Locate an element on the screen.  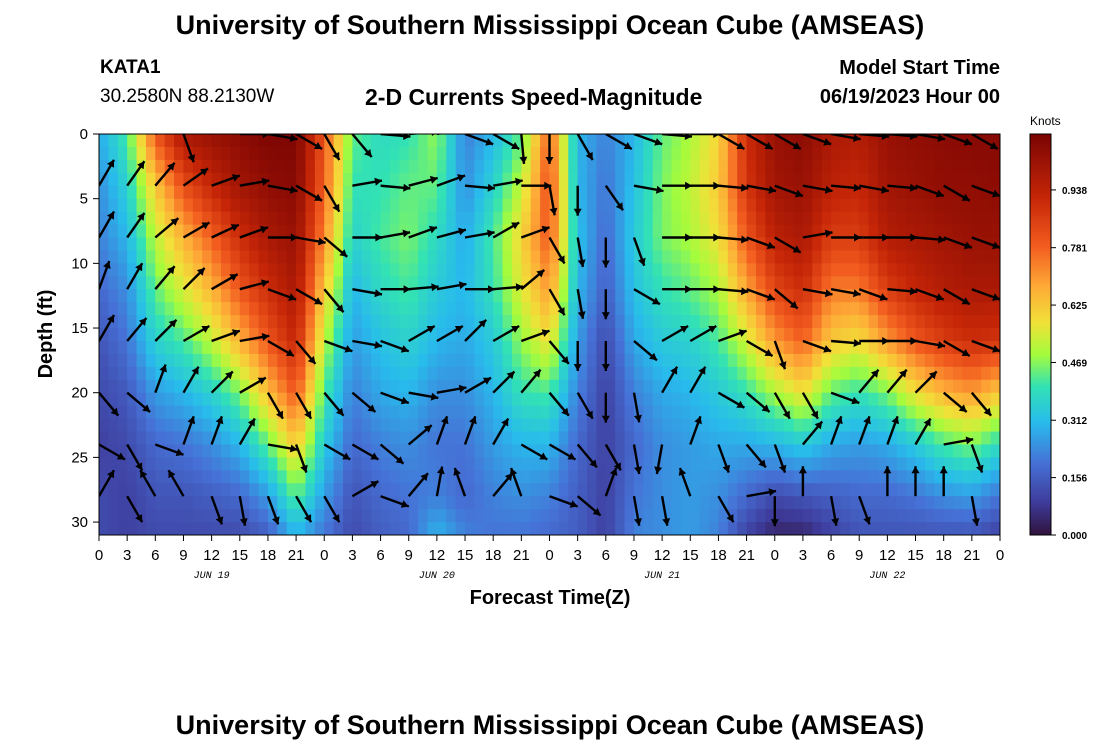
day-label: JUN 19 is located at coordinates (212, 576).